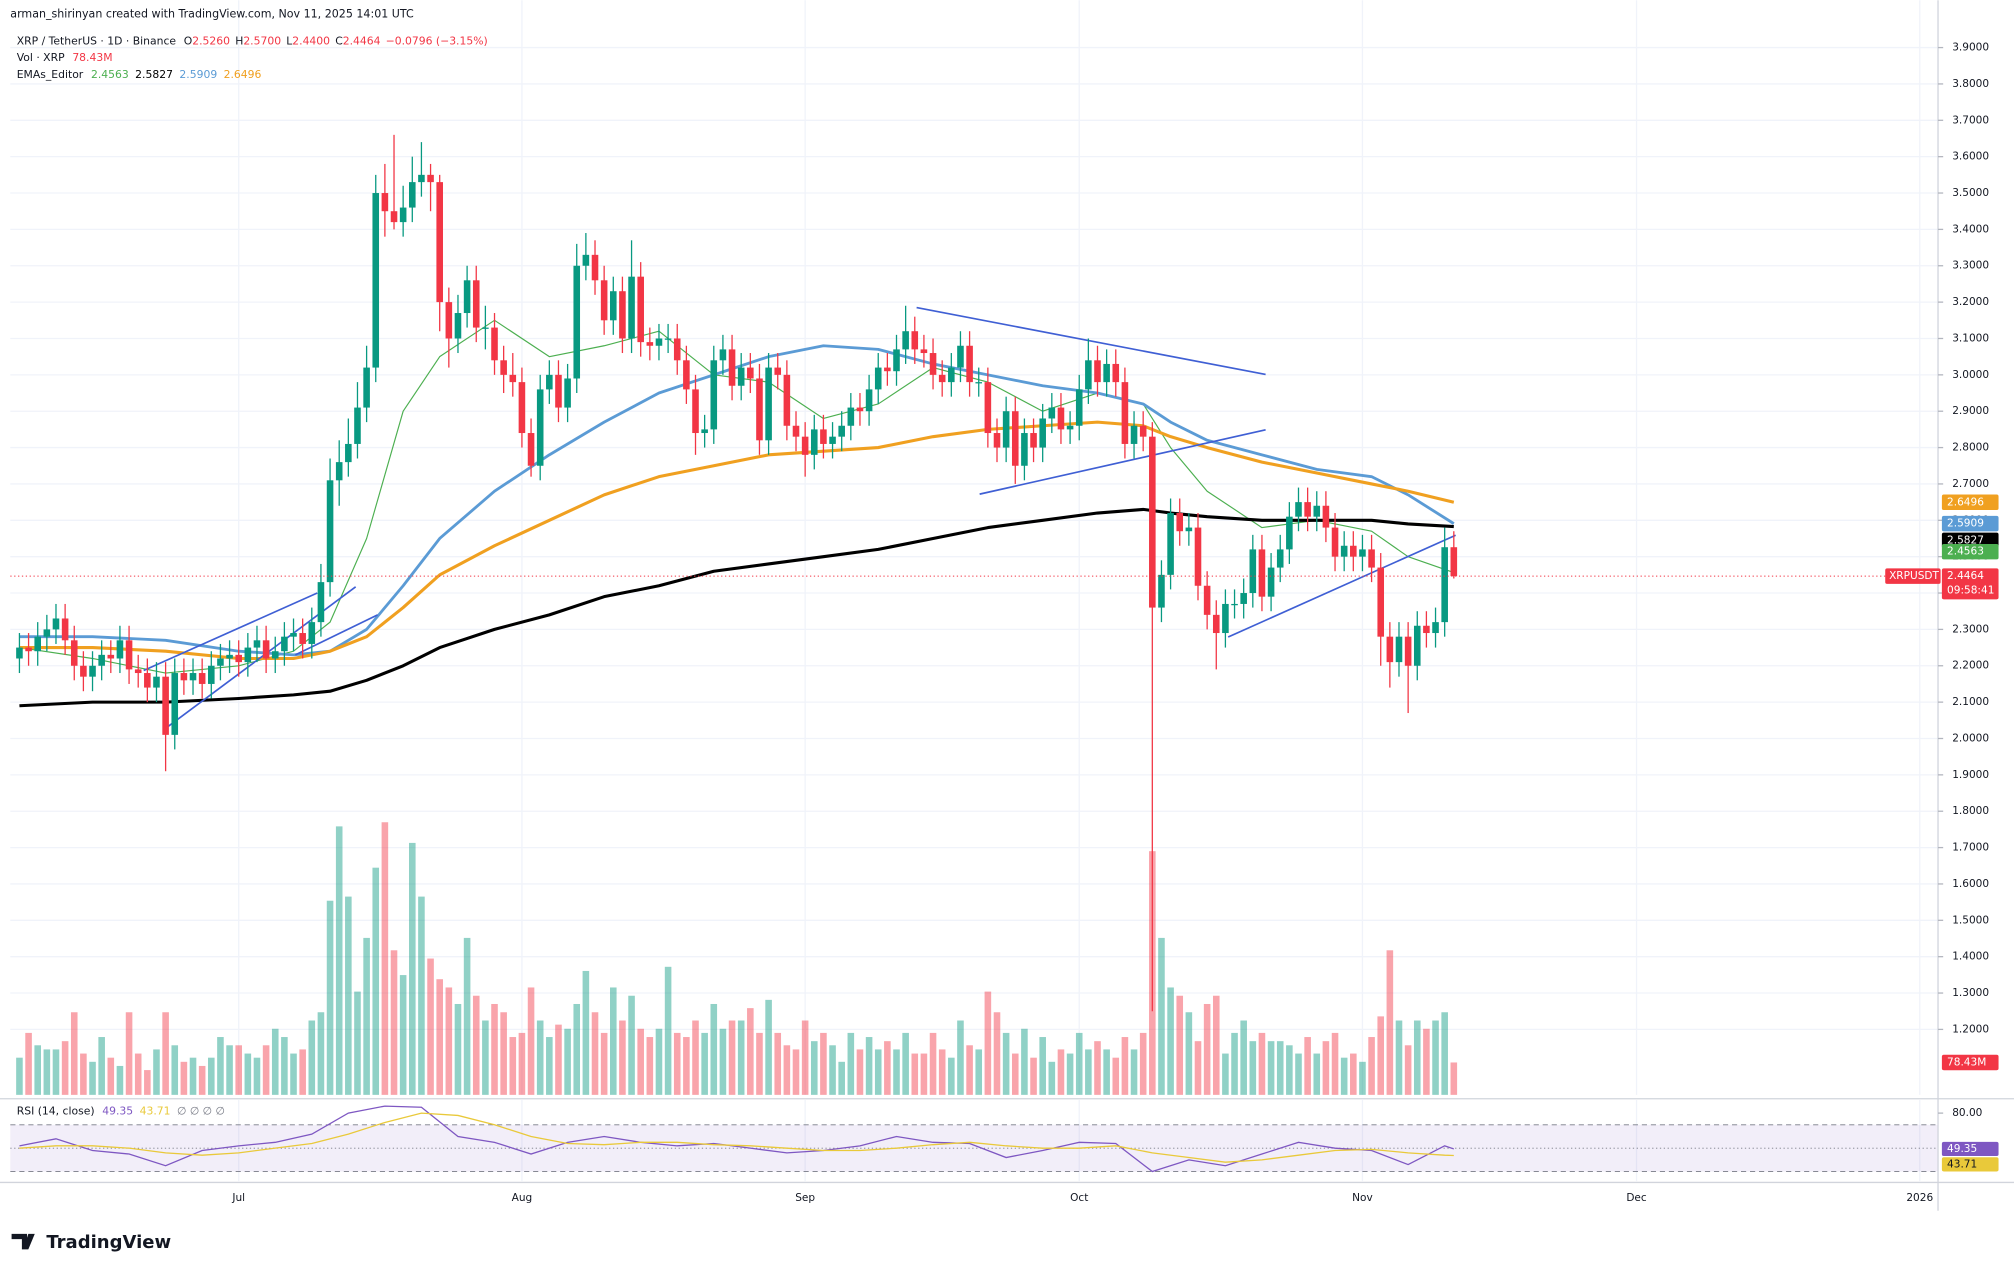  What do you see at coordinates (1965, 502) in the screenshot?
I see `price-badge-label: 2.6496` at bounding box center [1965, 502].